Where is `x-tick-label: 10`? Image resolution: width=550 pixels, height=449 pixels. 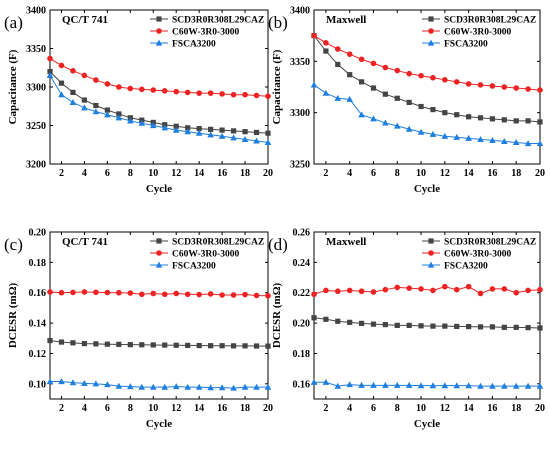
x-tick-label: 10 is located at coordinates (421, 173).